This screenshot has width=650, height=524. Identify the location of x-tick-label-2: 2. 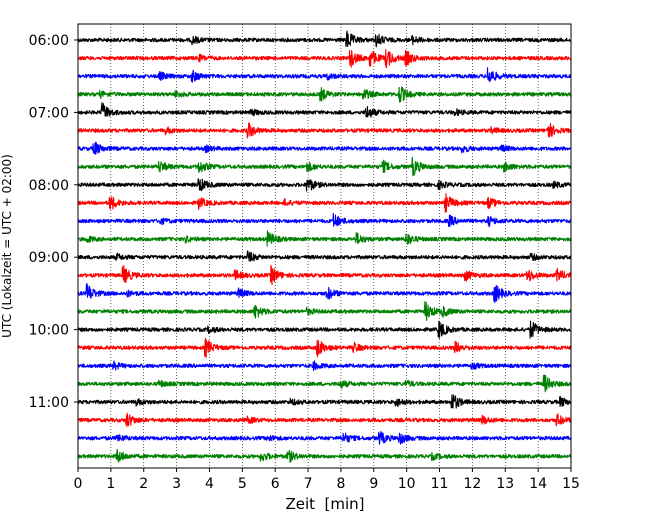
(143, 484).